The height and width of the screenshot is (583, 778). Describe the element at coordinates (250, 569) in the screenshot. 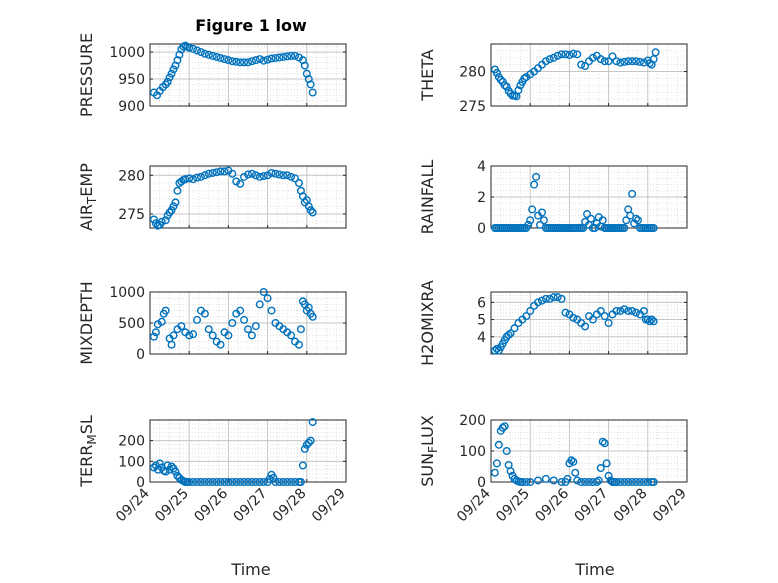

I see `x-axis-label-left: Time` at that location.